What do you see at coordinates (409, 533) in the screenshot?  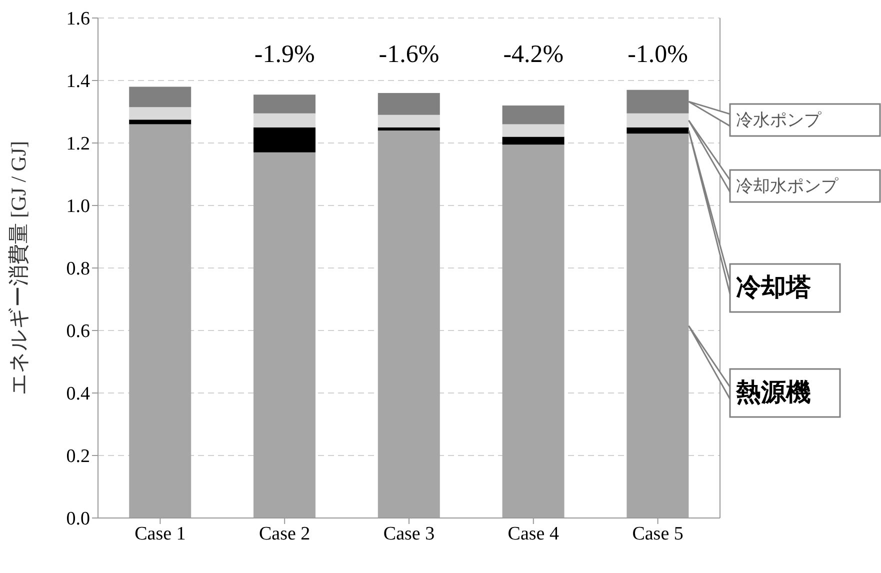 I see `x-tick-label: Case 3` at bounding box center [409, 533].